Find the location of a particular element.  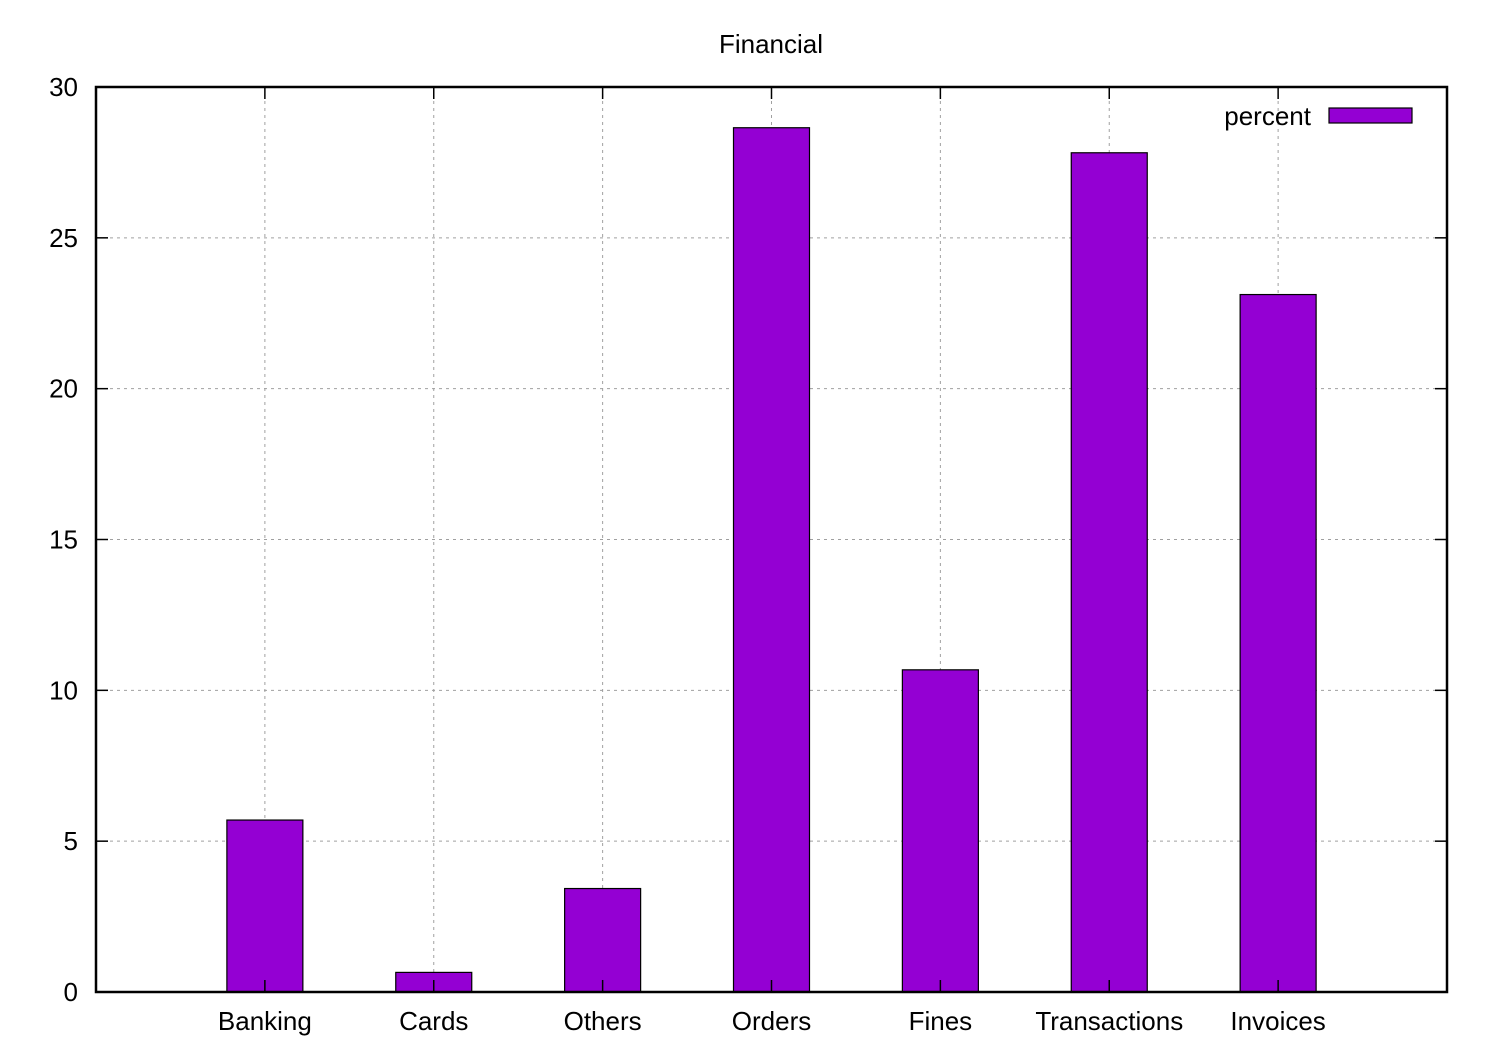

legend: percent is located at coordinates (1318, 116).